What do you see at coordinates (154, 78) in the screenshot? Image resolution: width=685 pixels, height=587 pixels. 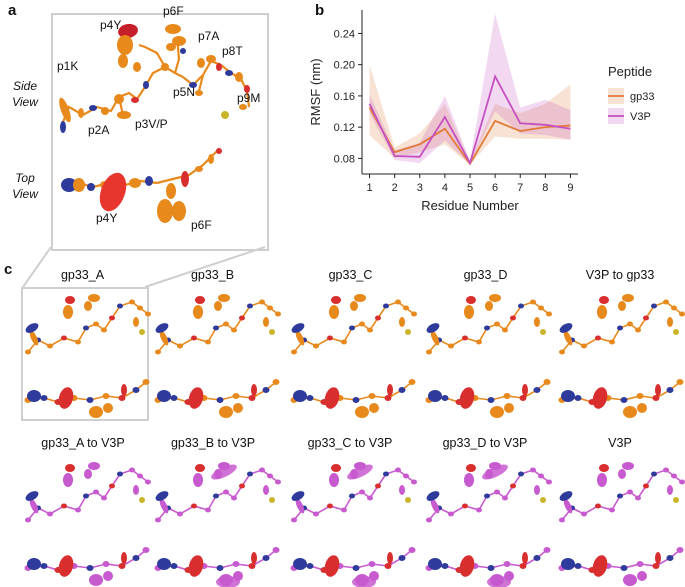 I see `side-view-atoms` at bounding box center [154, 78].